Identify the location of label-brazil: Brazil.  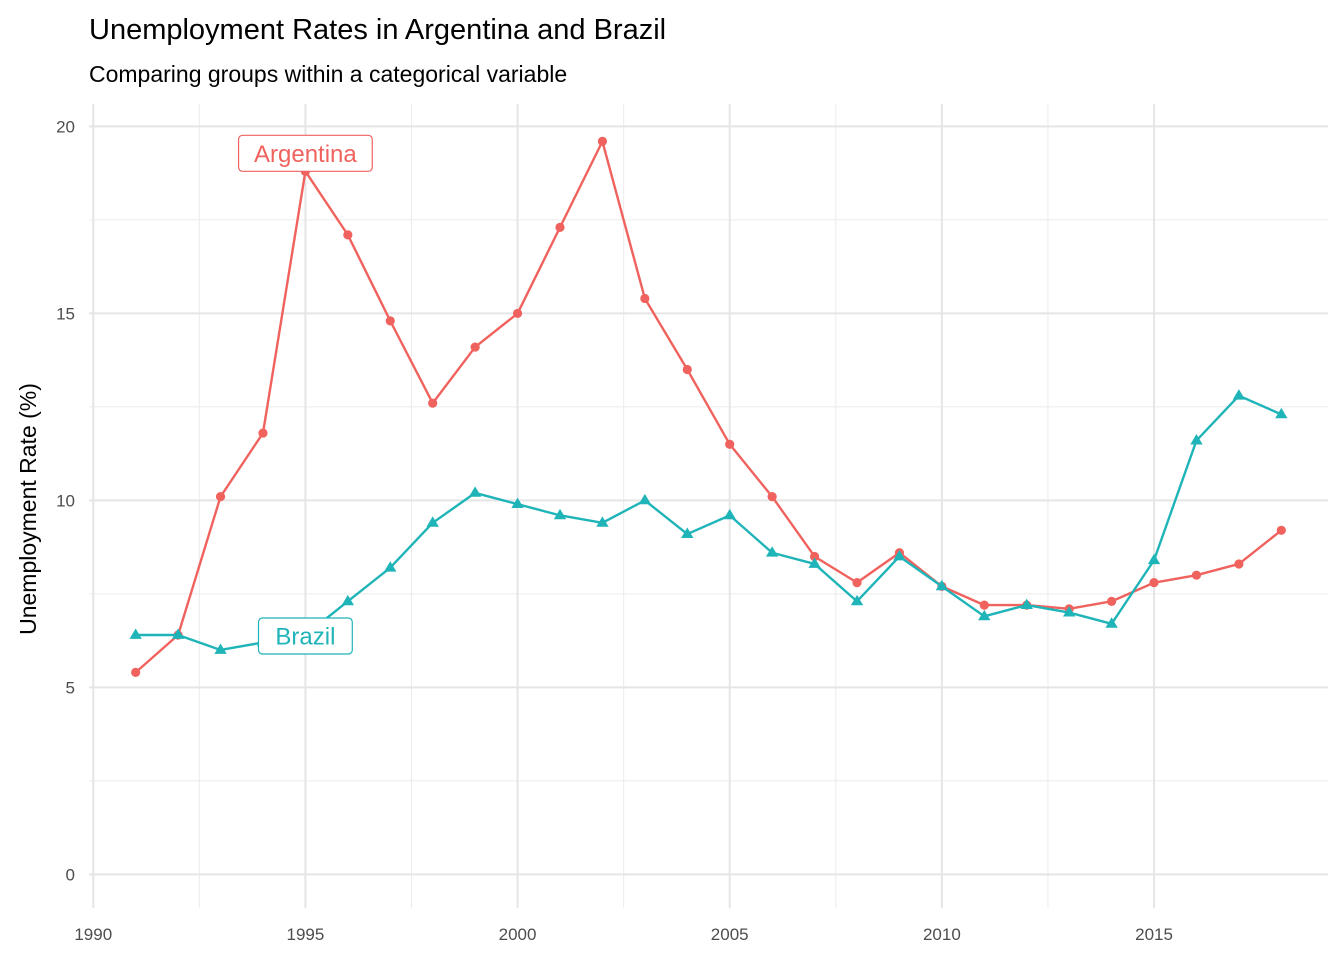
(305, 636).